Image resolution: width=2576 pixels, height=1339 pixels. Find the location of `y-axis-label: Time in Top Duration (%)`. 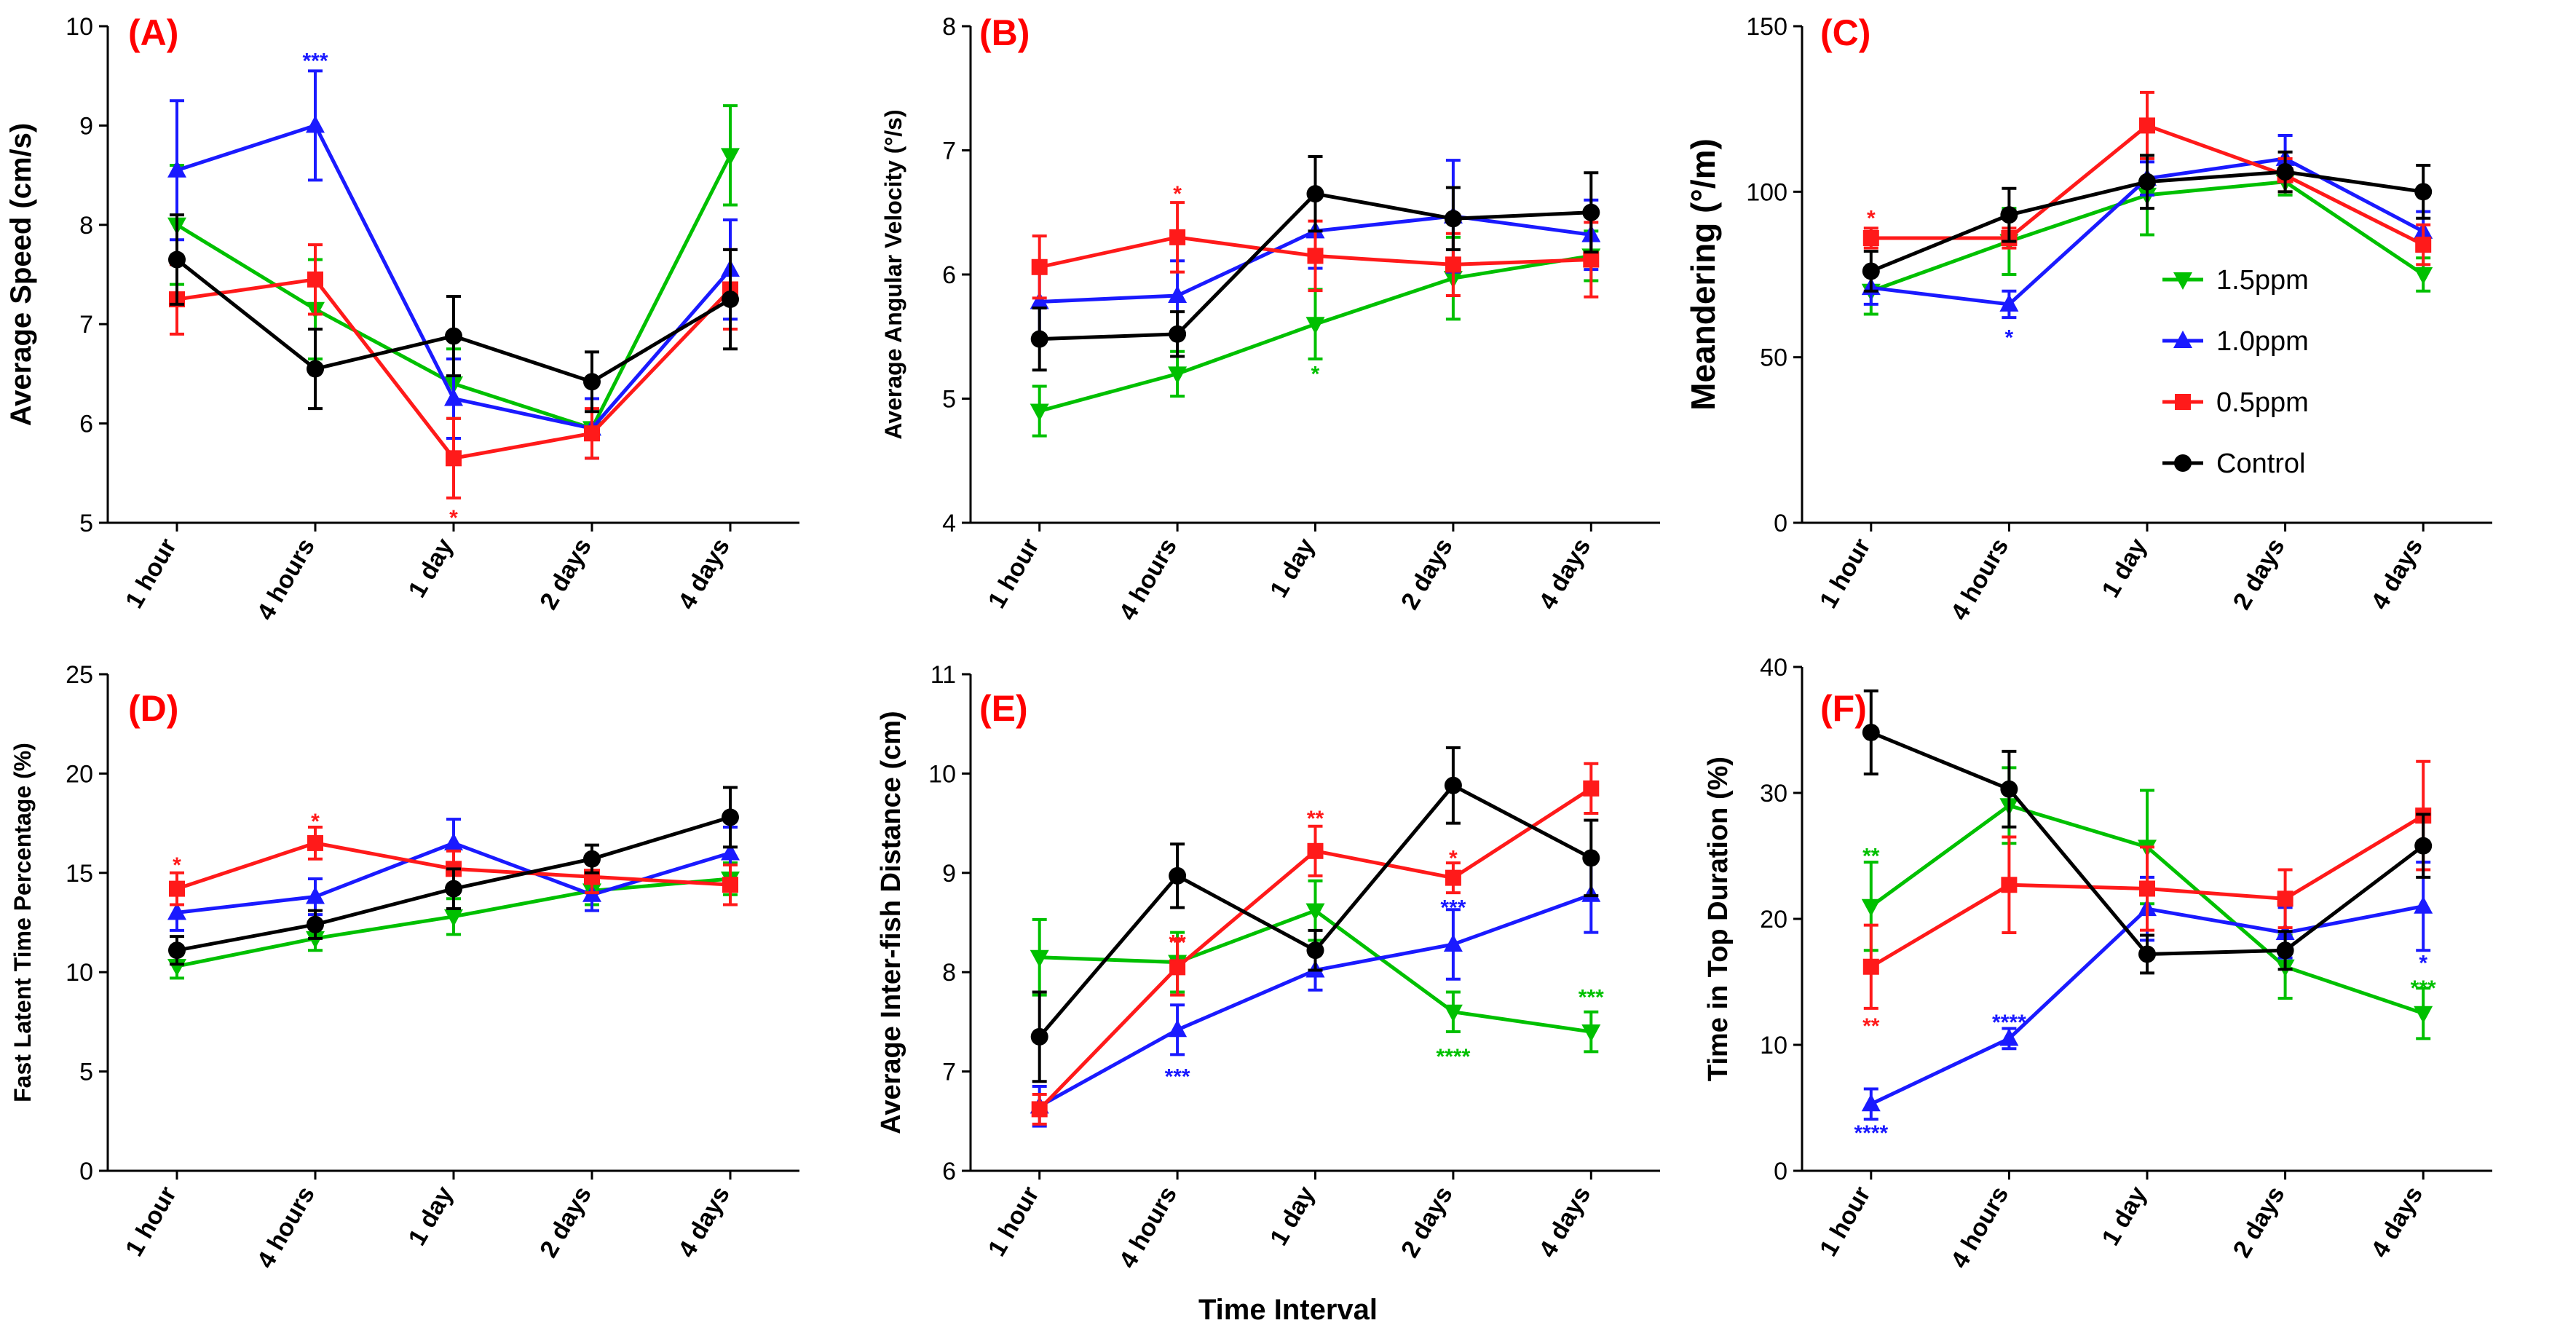

y-axis-label: Time in Top Duration (%) is located at coordinates (1719, 919).